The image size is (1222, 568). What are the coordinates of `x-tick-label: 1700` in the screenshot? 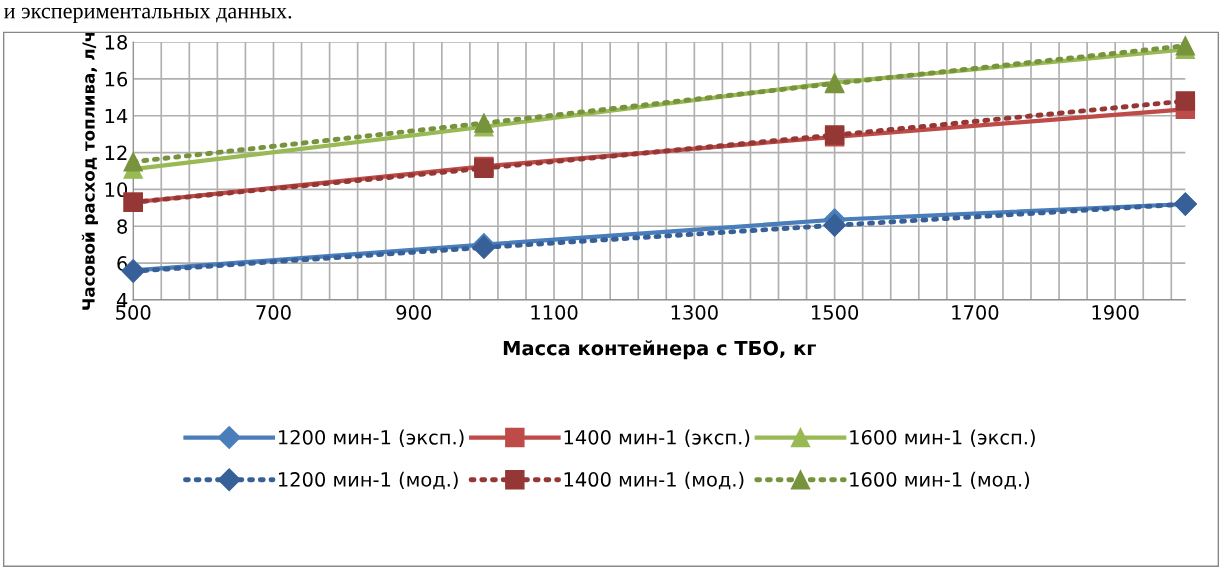 It's located at (975, 312).